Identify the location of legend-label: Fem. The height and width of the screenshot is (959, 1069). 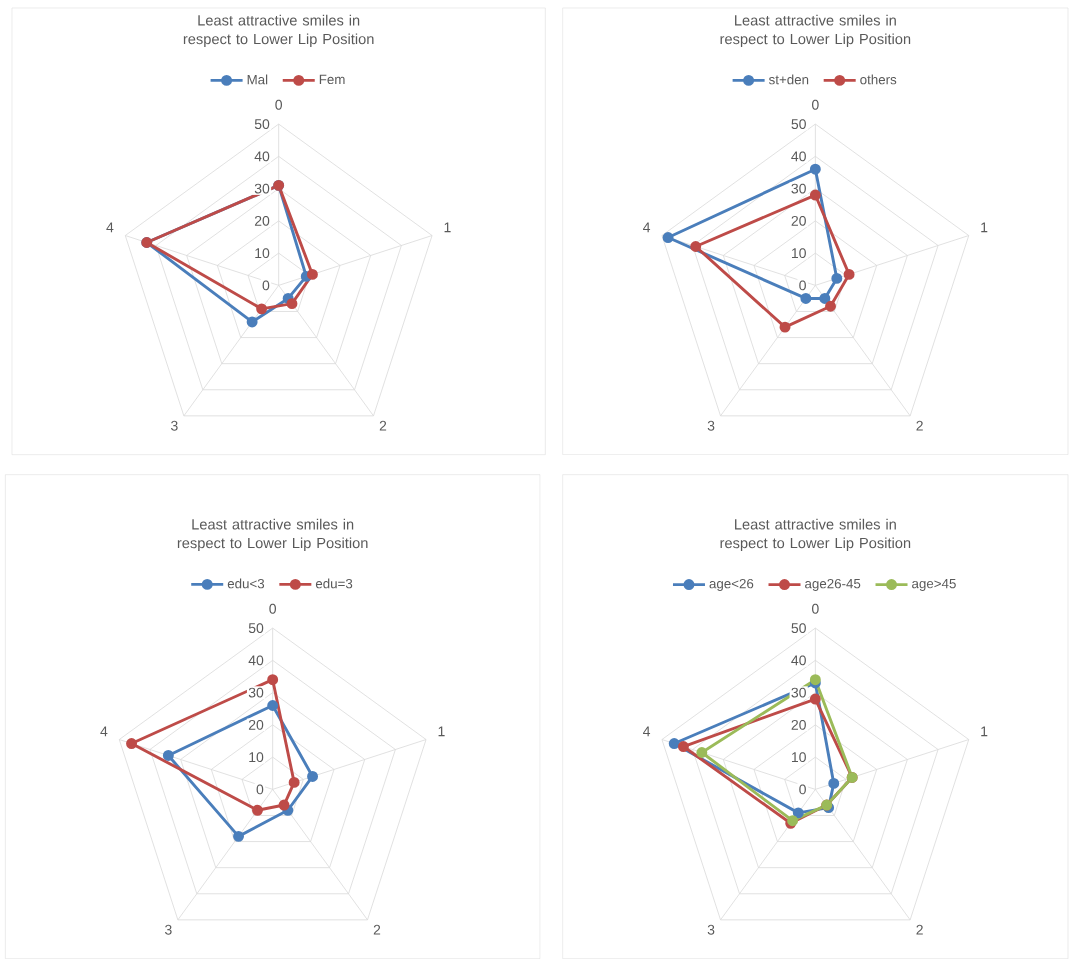
(332, 79).